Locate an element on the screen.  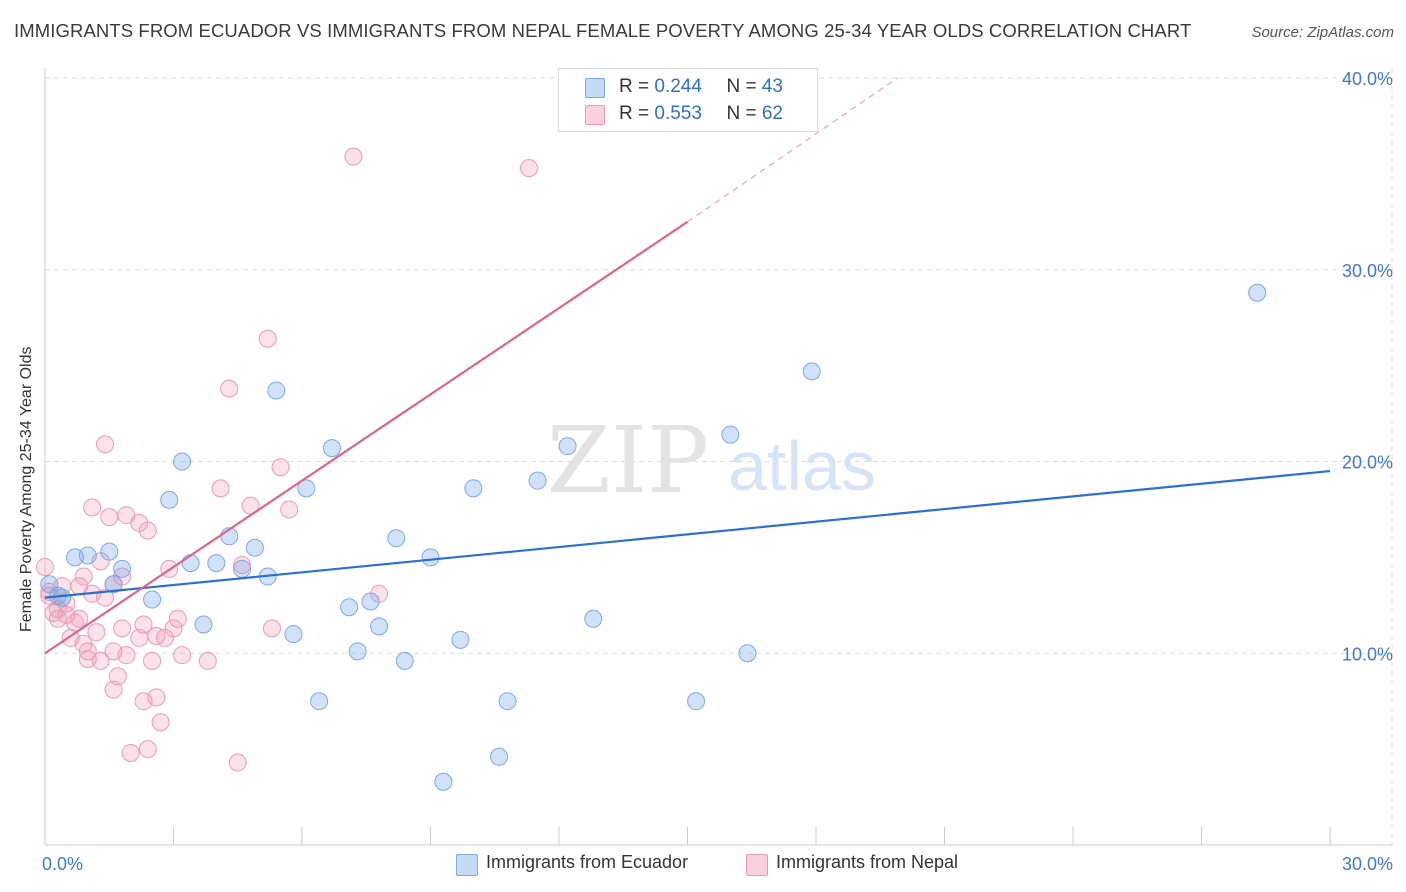
x-tick-label: 0.0% is located at coordinates (62, 864).